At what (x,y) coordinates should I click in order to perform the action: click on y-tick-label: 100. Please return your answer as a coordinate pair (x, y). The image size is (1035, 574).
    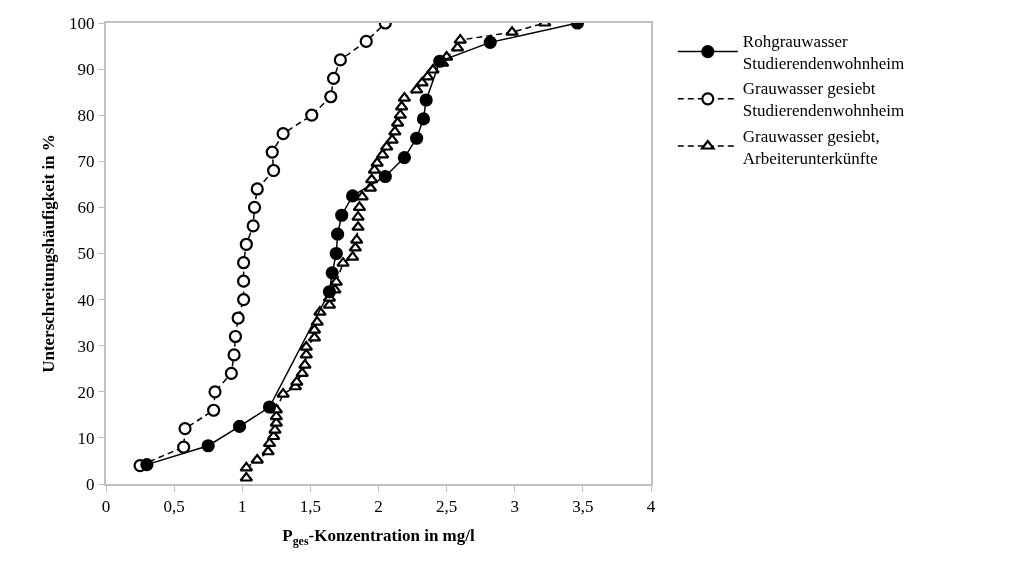
    Looking at the image, I should click on (82, 23).